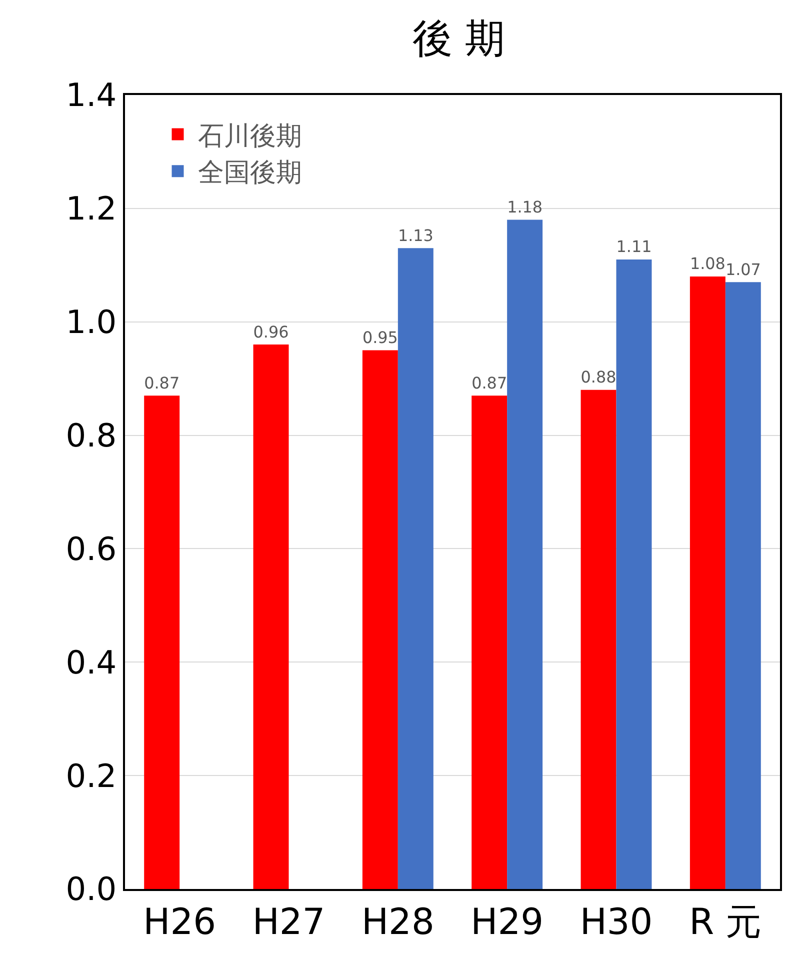 The height and width of the screenshot is (969, 805). Describe the element at coordinates (725, 923) in the screenshot. I see `x-tick-label: R 元` at that location.